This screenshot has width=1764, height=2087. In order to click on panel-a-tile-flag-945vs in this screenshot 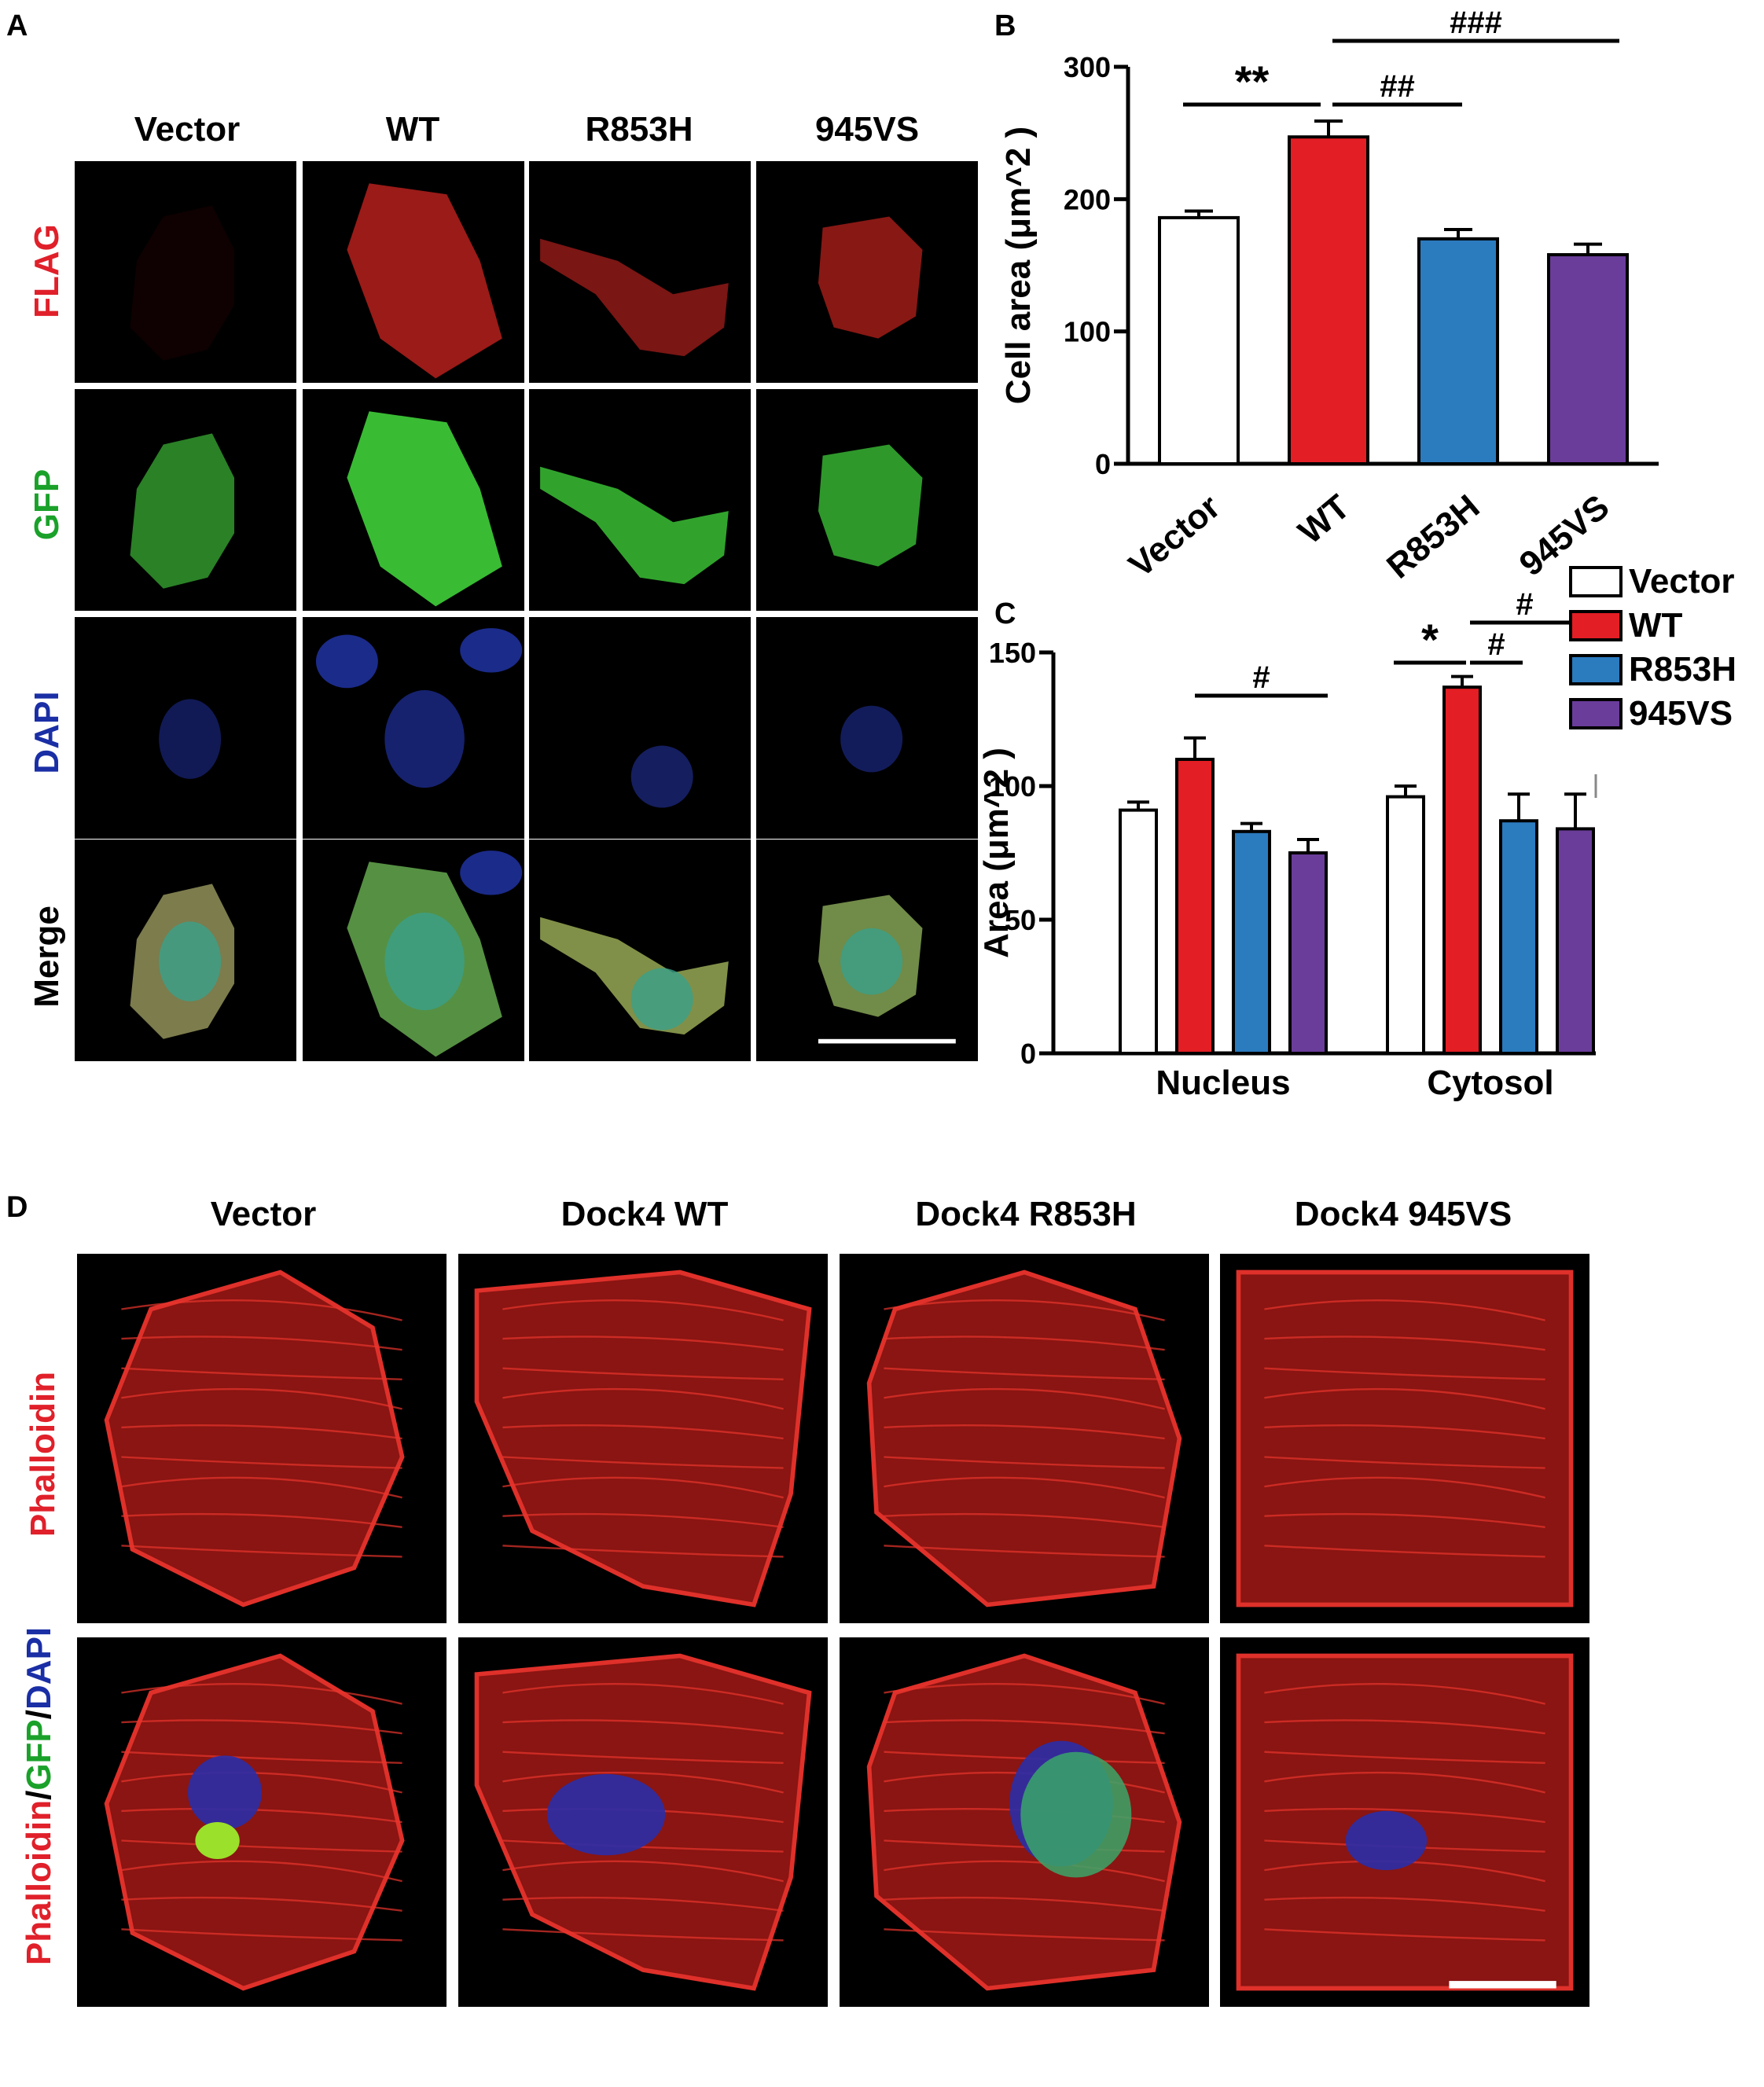, I will do `click(867, 272)`.